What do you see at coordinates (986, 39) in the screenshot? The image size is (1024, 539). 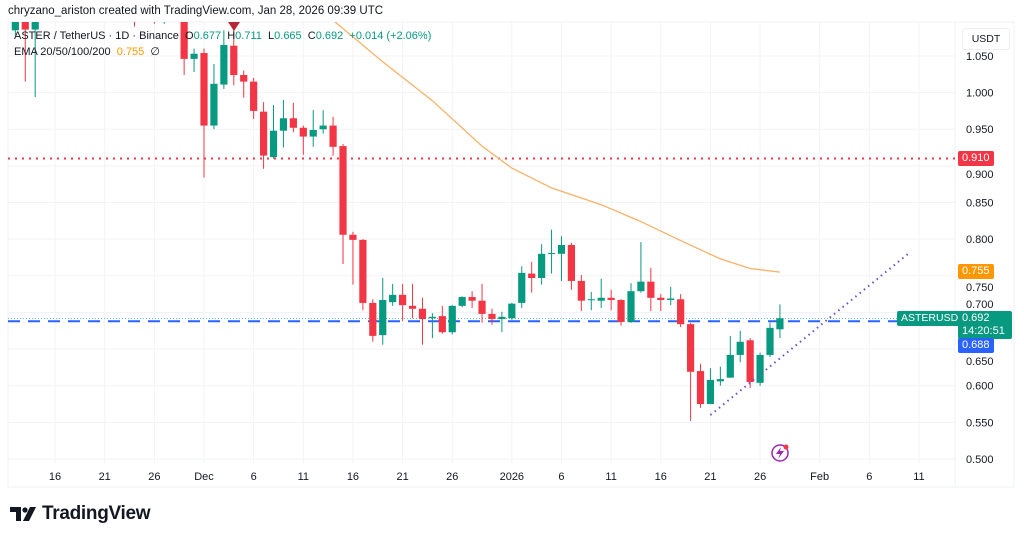 I see `currency-button: USDT` at bounding box center [986, 39].